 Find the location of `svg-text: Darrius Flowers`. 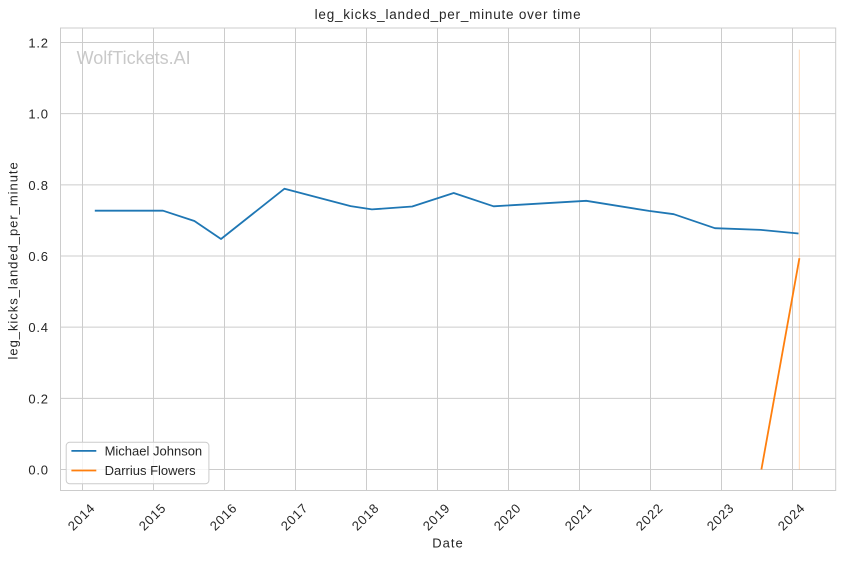

svg-text: Darrius Flowers is located at coordinates (151, 470).